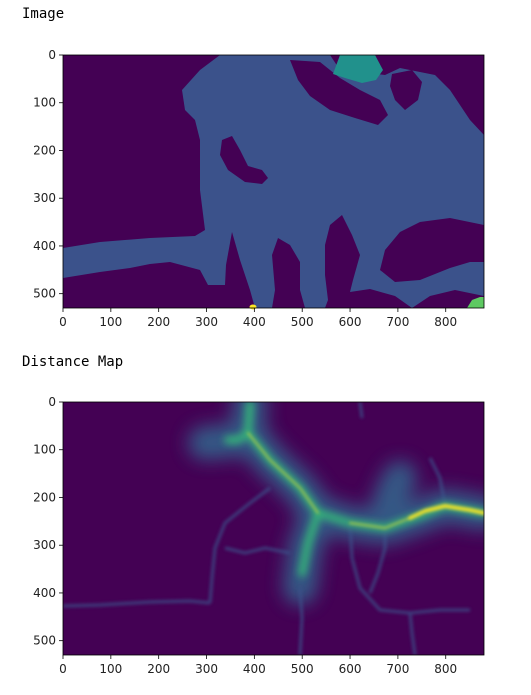 Image resolution: width=531 pixels, height=695 pixels. Describe the element at coordinates (339, 92) in the screenshot. I see `image-hole-top` at that location.